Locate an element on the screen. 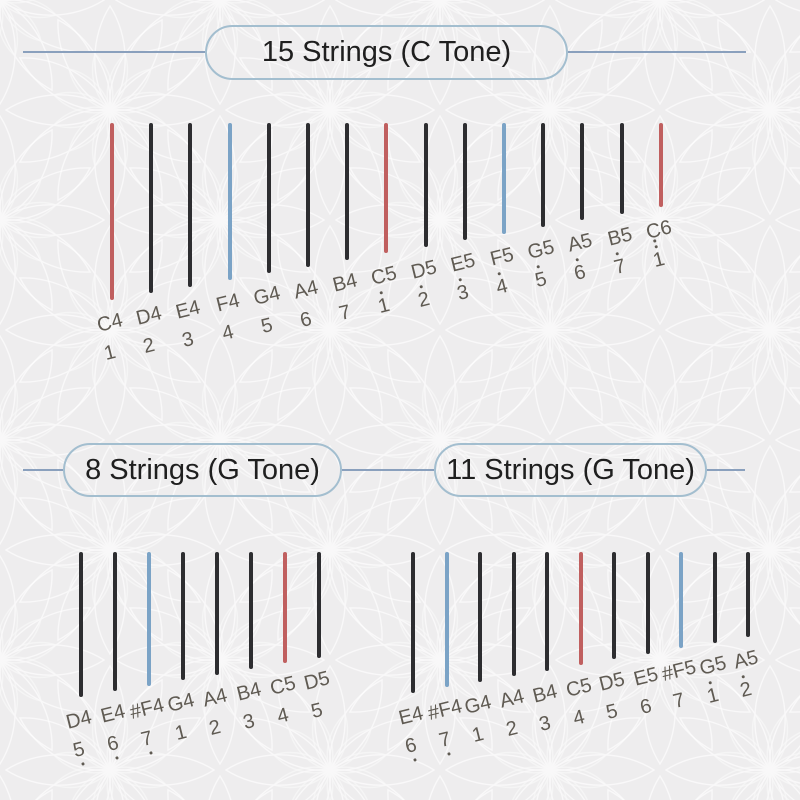 This screenshot has width=800, height=800. section-title-text: 8 Strings (G Tone) is located at coordinates (202, 469).